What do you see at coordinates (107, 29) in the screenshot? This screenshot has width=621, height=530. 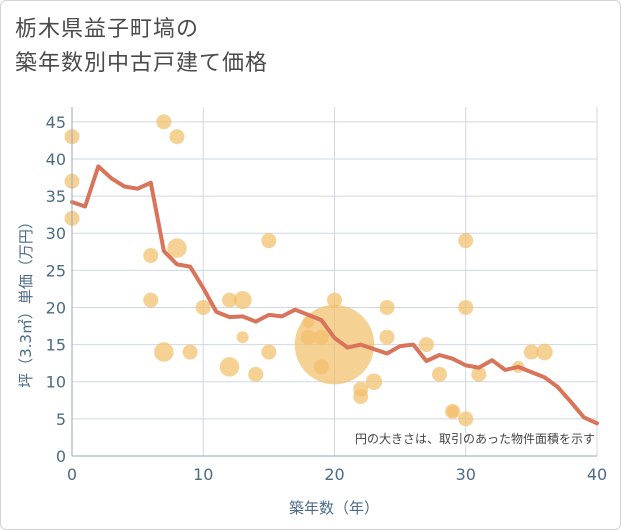 I see `title-line-1: 栃木県益子町塙の` at bounding box center [107, 29].